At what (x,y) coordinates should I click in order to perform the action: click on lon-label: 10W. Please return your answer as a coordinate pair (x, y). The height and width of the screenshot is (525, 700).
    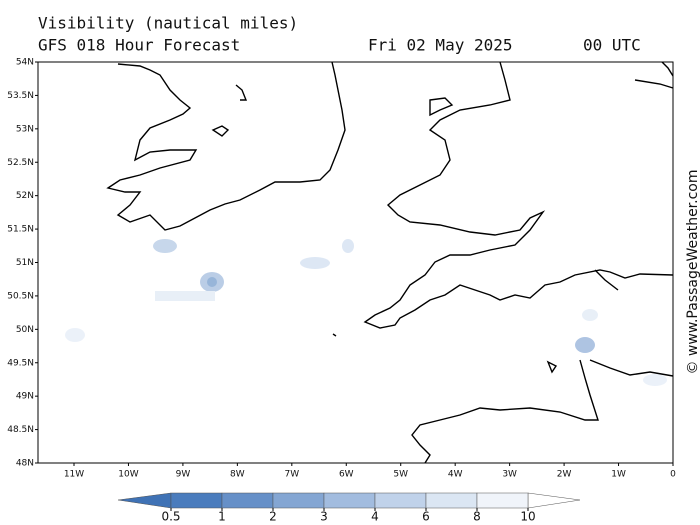
    Looking at the image, I should click on (128, 475).